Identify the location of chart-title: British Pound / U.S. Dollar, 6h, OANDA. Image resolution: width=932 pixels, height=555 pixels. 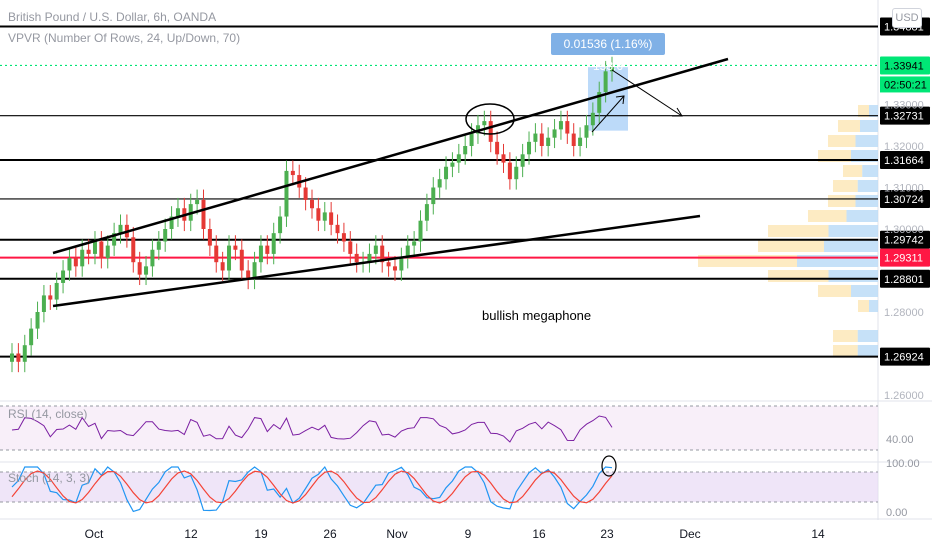
(112, 17).